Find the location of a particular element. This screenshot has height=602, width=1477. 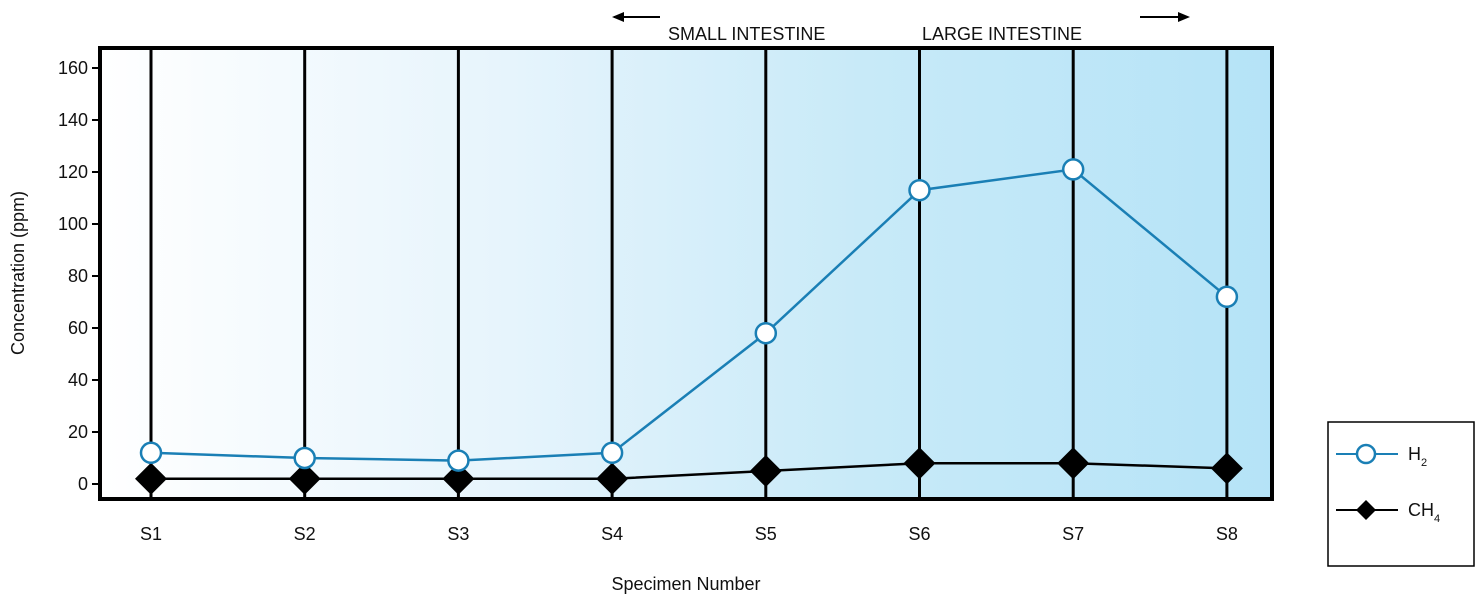

y-axis: 0 20 40 60 80 100 120 140 160 is located at coordinates (79, 276).